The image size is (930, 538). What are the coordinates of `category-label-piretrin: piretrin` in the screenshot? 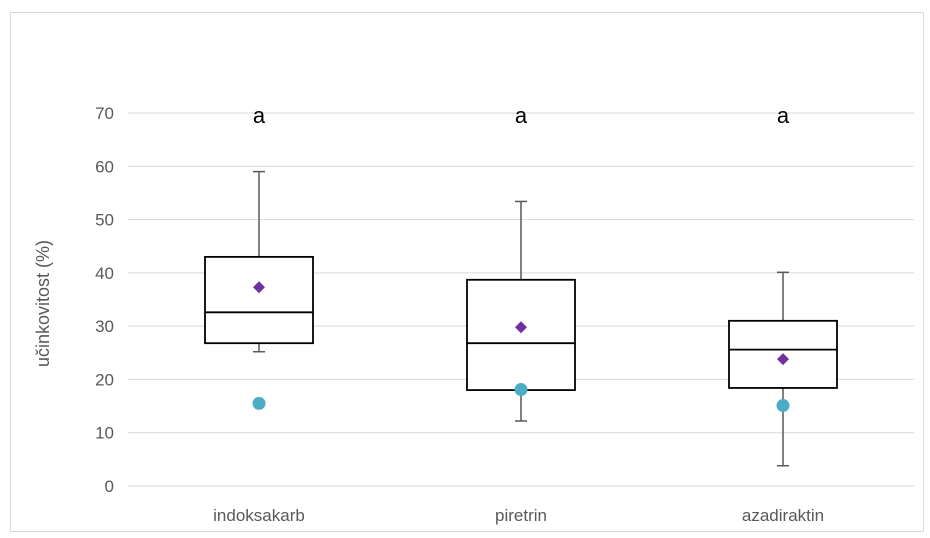 It's located at (521, 515).